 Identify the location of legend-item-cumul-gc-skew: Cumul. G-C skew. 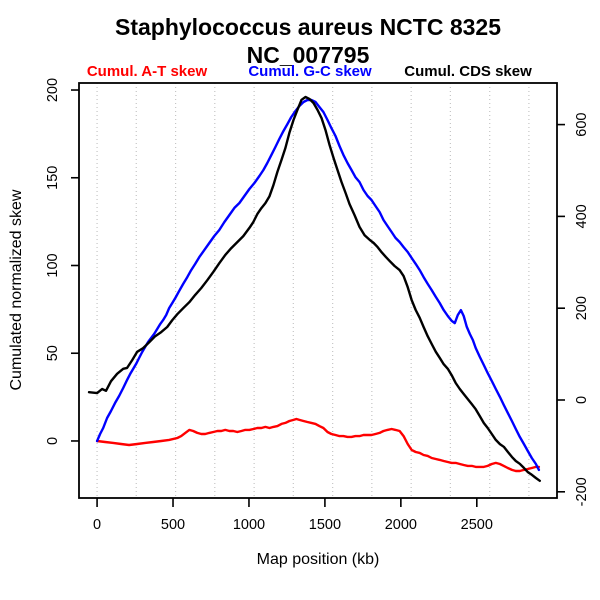
(310, 71).